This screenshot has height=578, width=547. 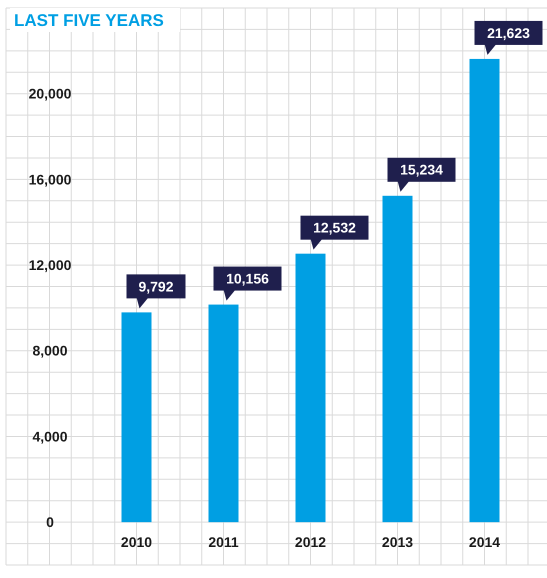 What do you see at coordinates (310, 542) in the screenshot?
I see `x-tick-label: 2012` at bounding box center [310, 542].